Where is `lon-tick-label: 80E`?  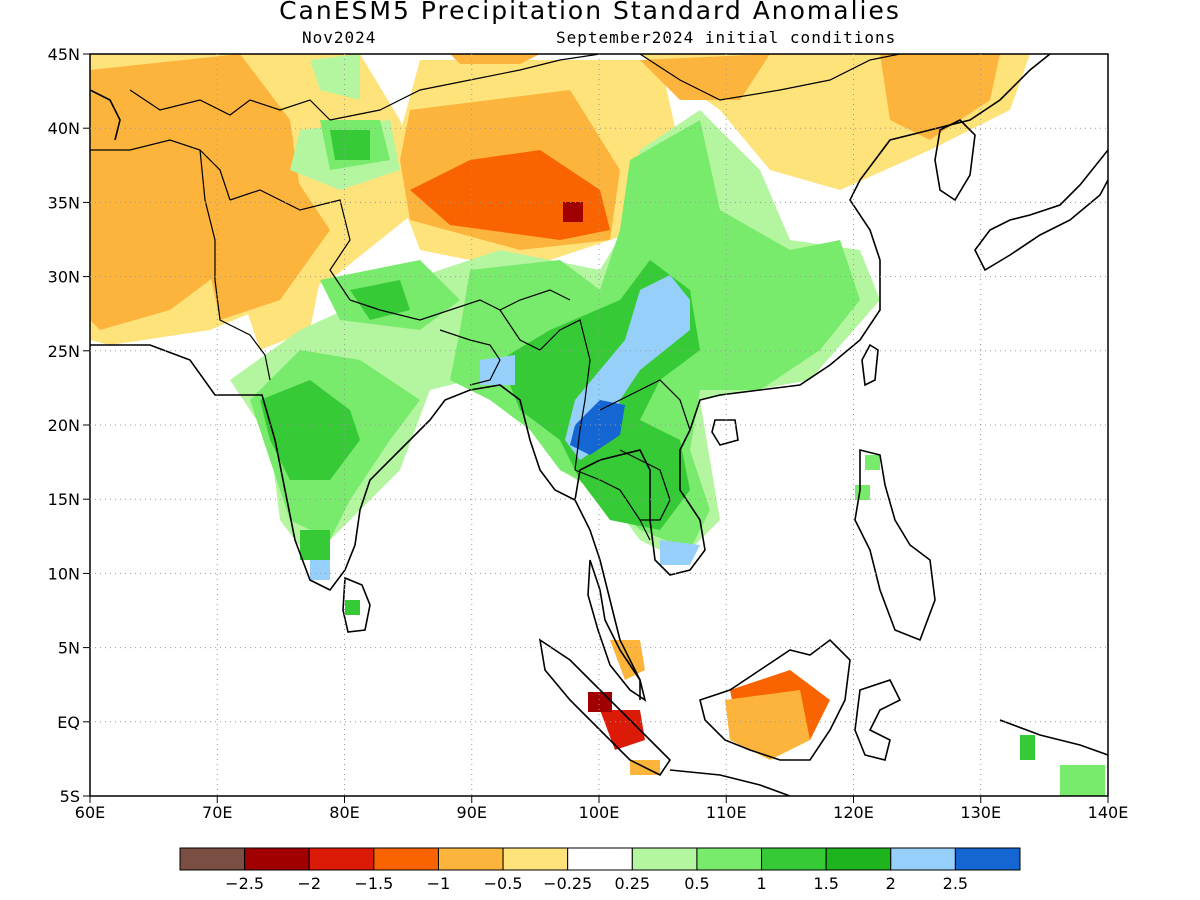
lon-tick-label: 80E is located at coordinates (344, 812).